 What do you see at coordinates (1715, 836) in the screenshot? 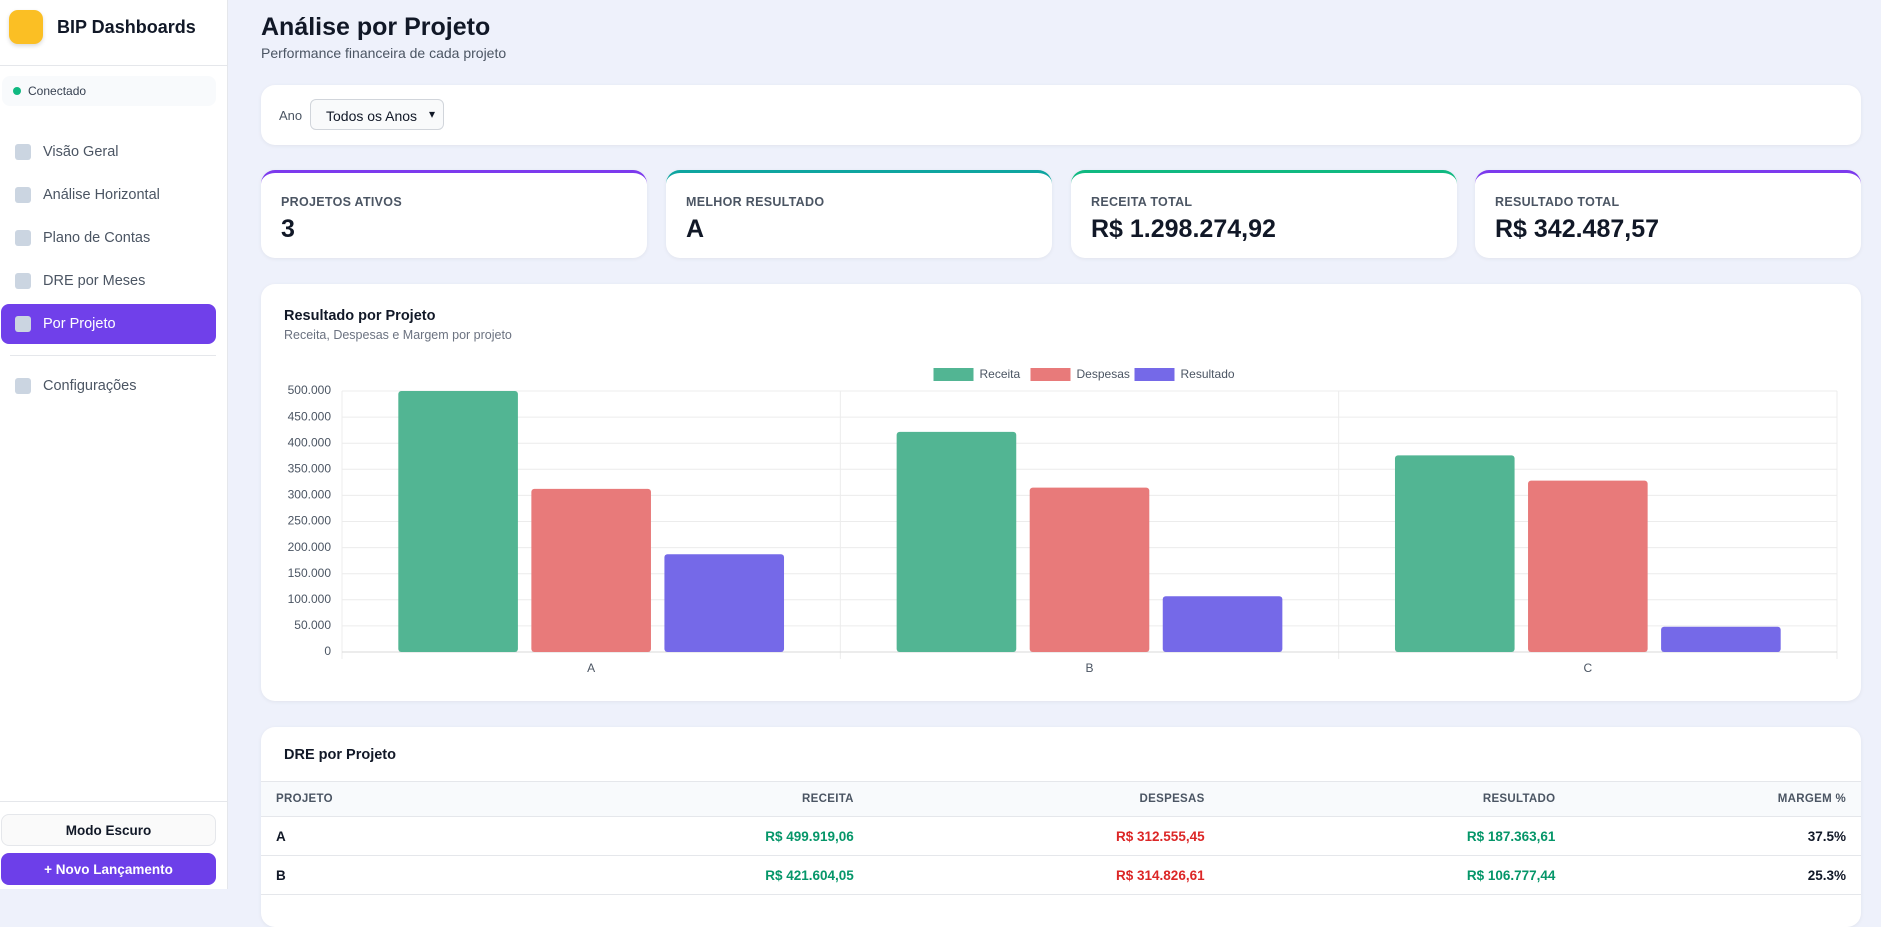
I see `table-cell: 37.5%` at bounding box center [1715, 836].